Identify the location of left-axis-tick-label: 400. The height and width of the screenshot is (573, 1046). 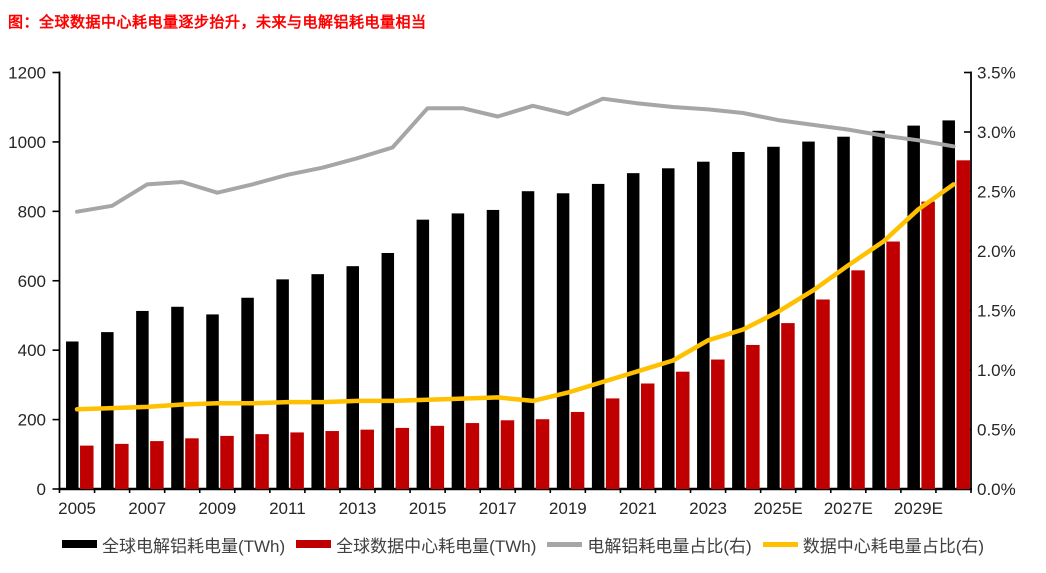
(32, 350).